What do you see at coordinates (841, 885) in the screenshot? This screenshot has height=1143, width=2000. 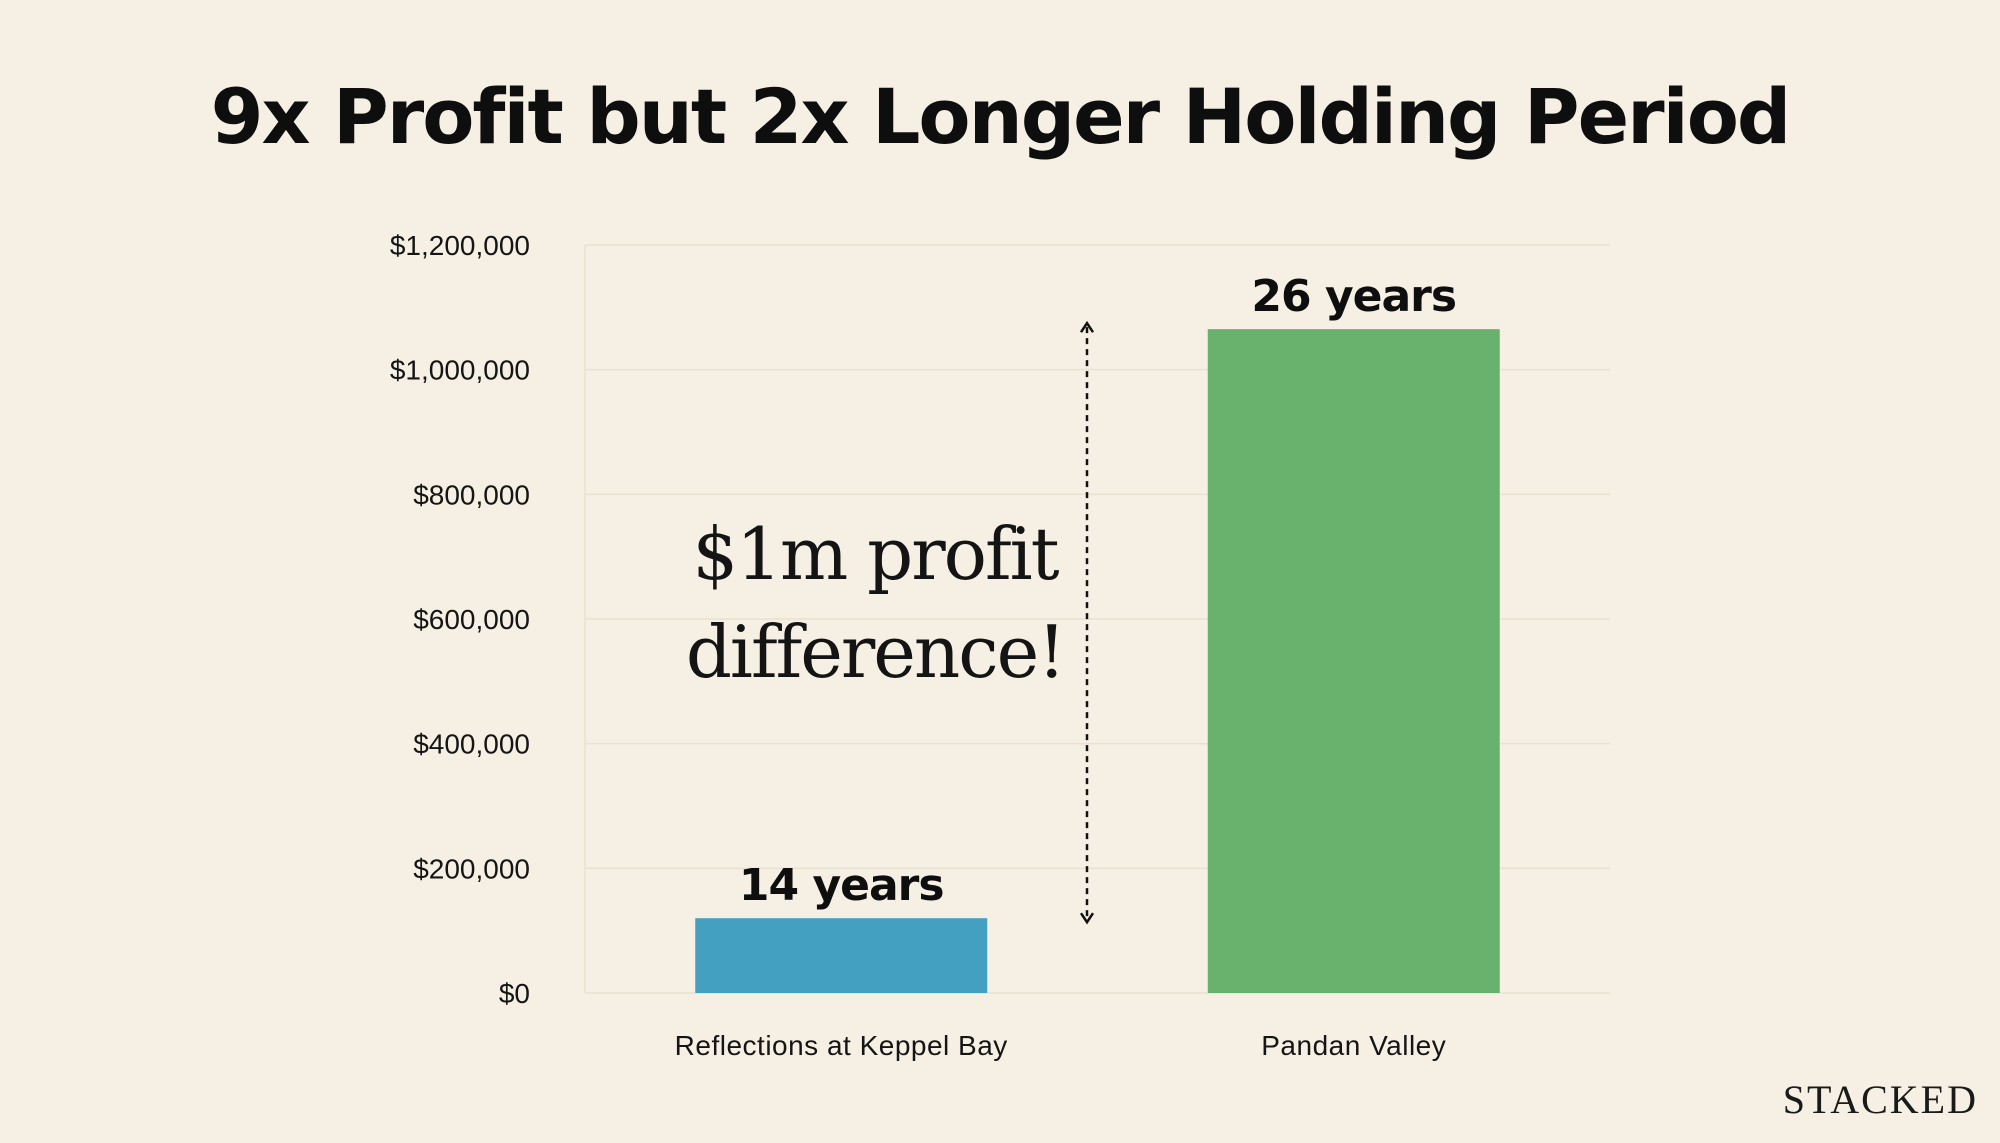 I see `bar-data-label: 14 years` at bounding box center [841, 885].